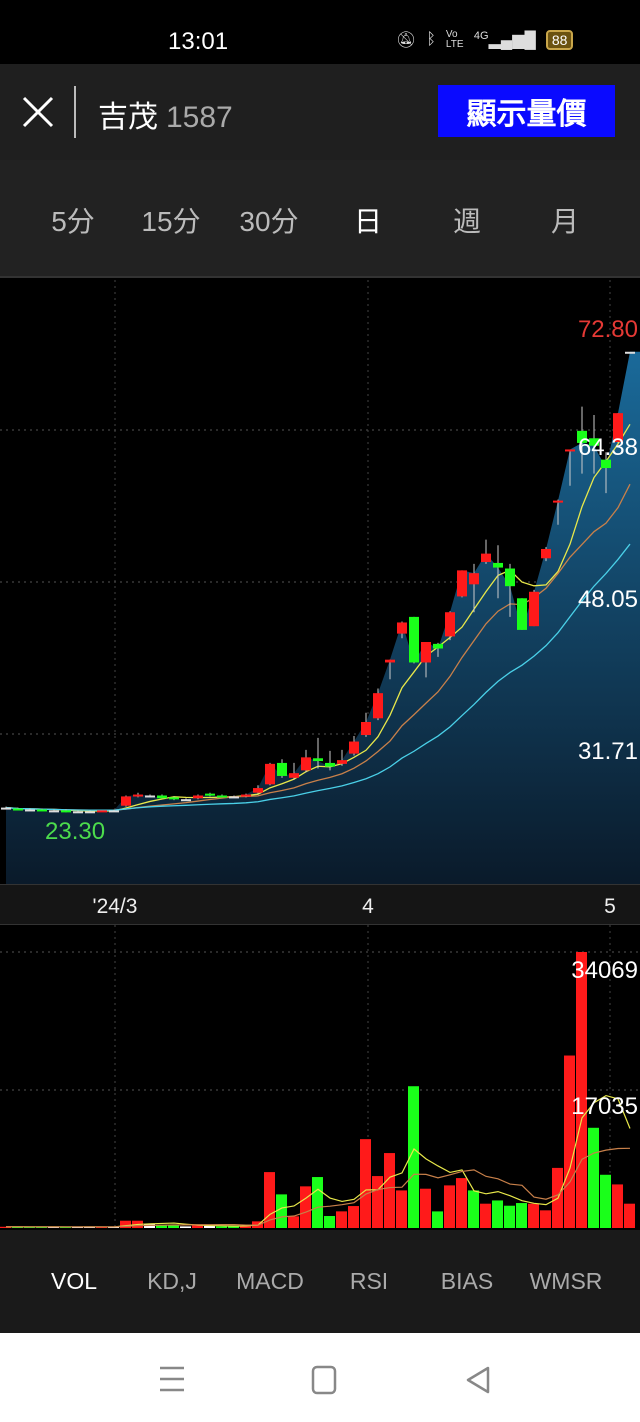 The image size is (640, 1422). What do you see at coordinates (604, 970) in the screenshot?
I see `volume-max-label: 34069` at bounding box center [604, 970].